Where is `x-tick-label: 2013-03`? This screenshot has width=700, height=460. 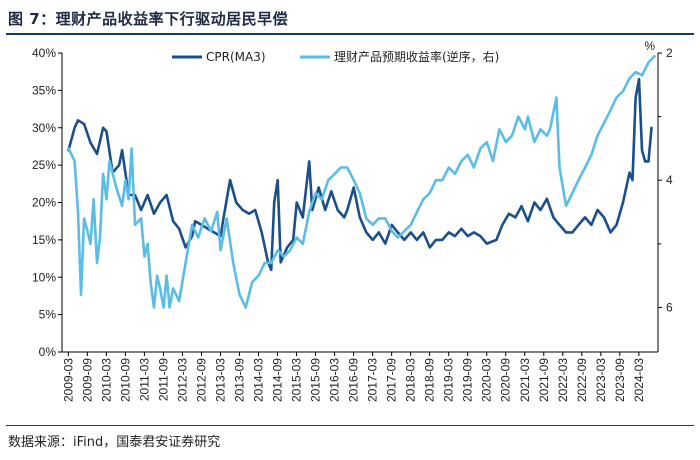
x-tick-label: 2013-03 is located at coordinates (220, 380).